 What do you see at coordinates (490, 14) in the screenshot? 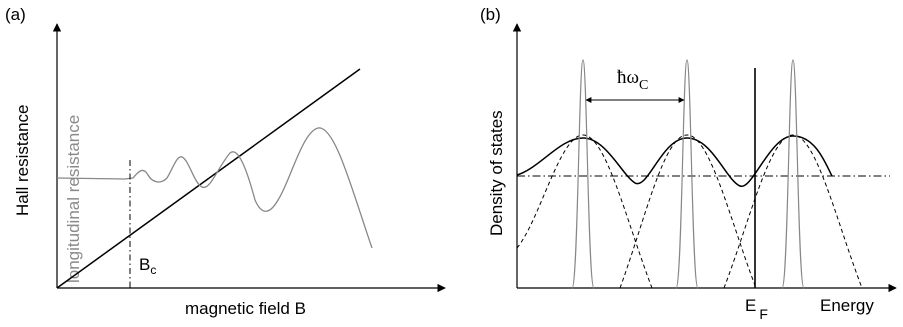
I see `panel-b-tag: (b)` at bounding box center [490, 14].